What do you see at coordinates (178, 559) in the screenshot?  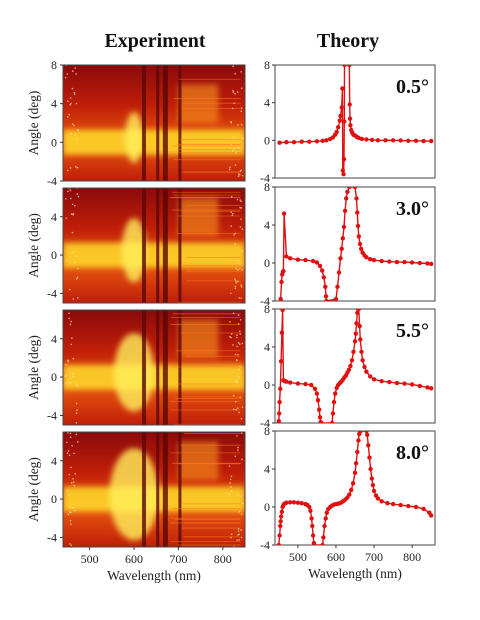 I see `experiment-xtick-label: 700` at bounding box center [178, 559].